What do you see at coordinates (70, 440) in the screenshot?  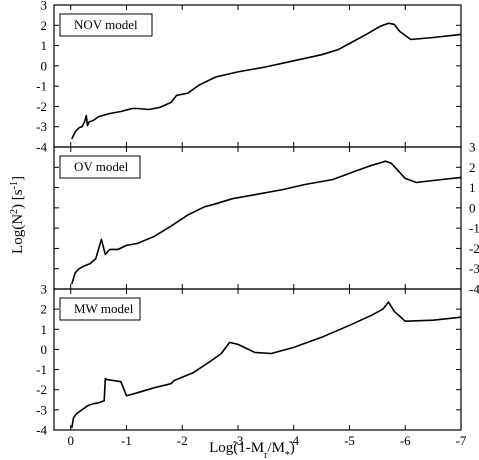 I see `x-tick-label: 0` at bounding box center [70, 440].